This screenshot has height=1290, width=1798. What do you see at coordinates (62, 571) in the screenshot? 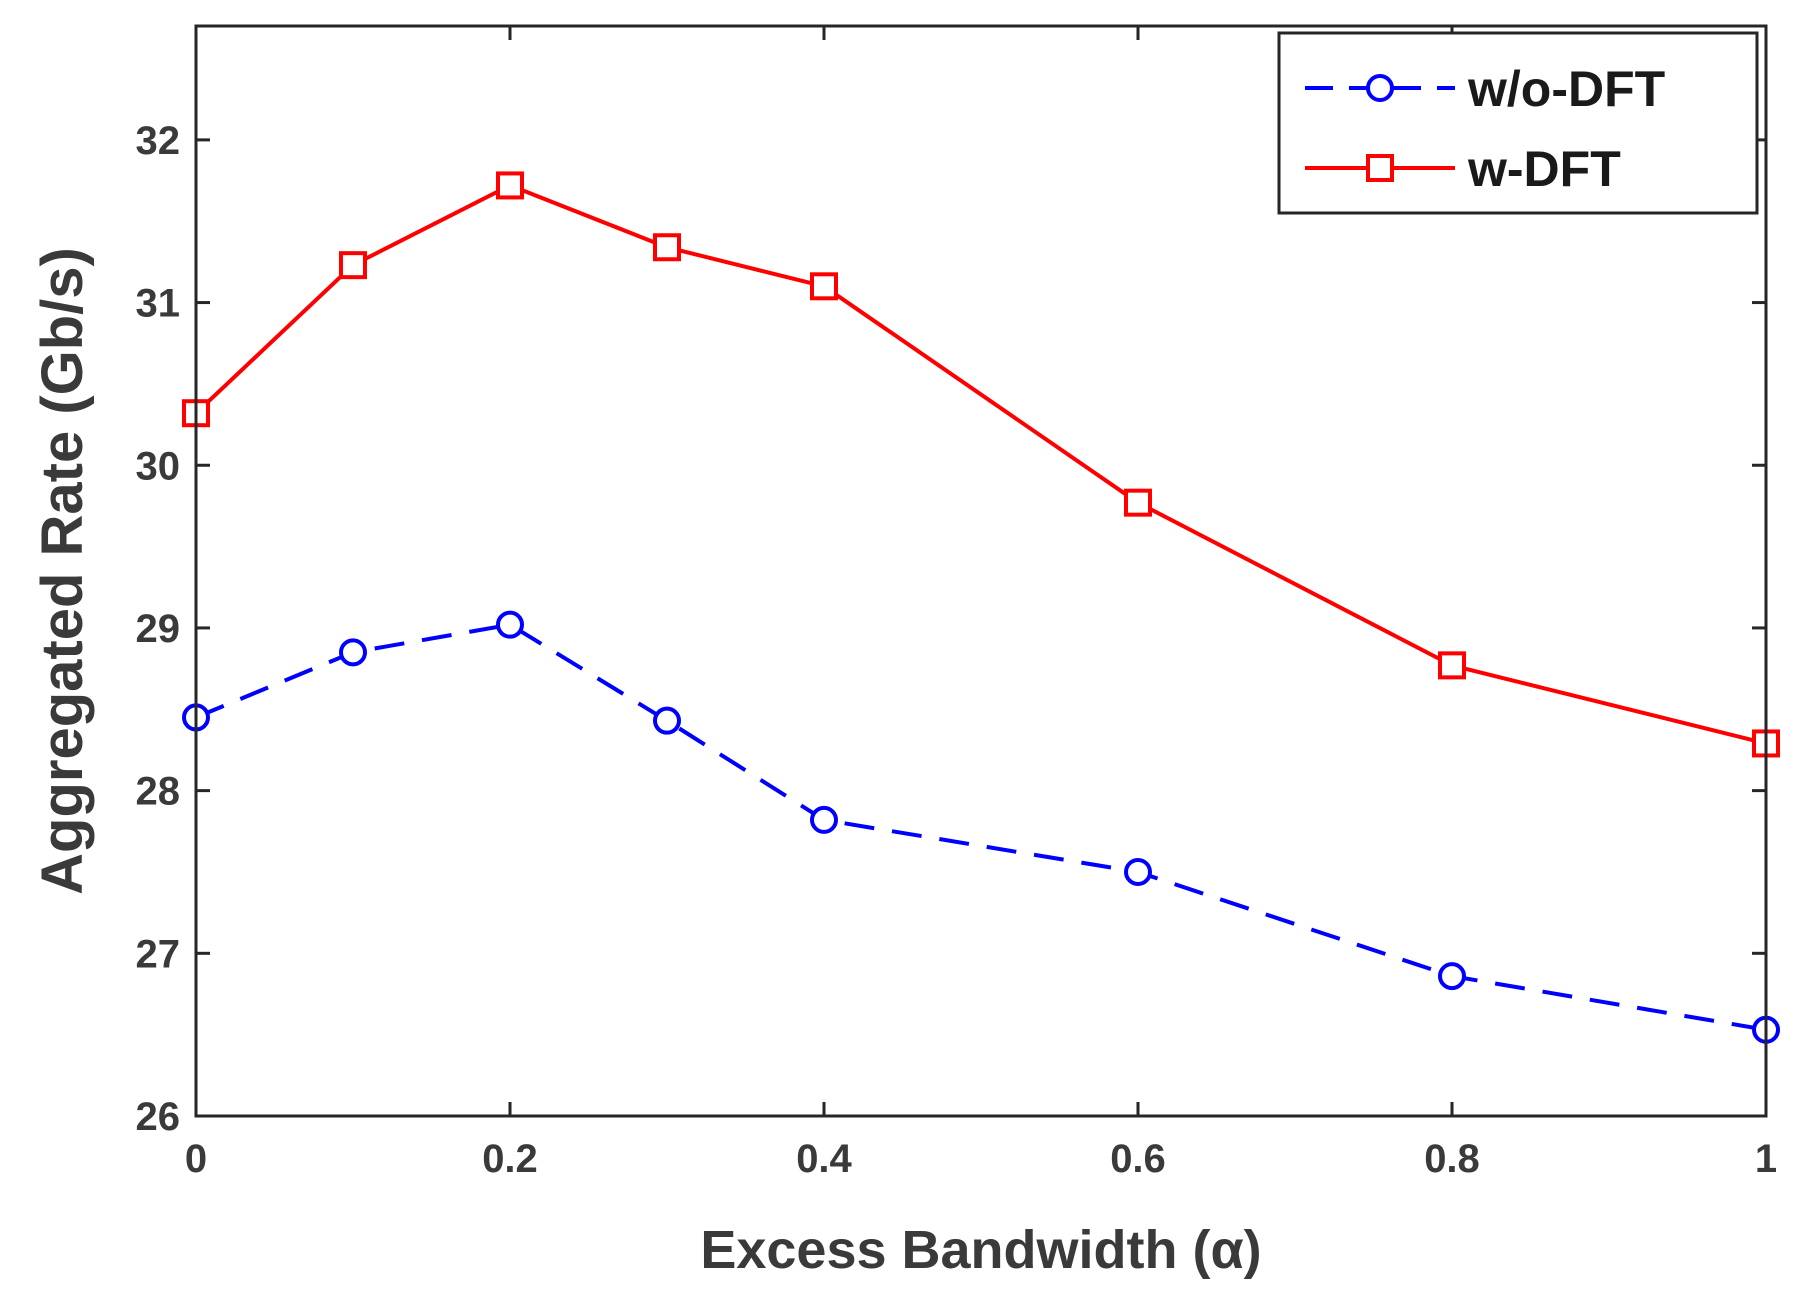
I see `y-axis-label: Aggregated Rate (Gb/s)` at bounding box center [62, 571].